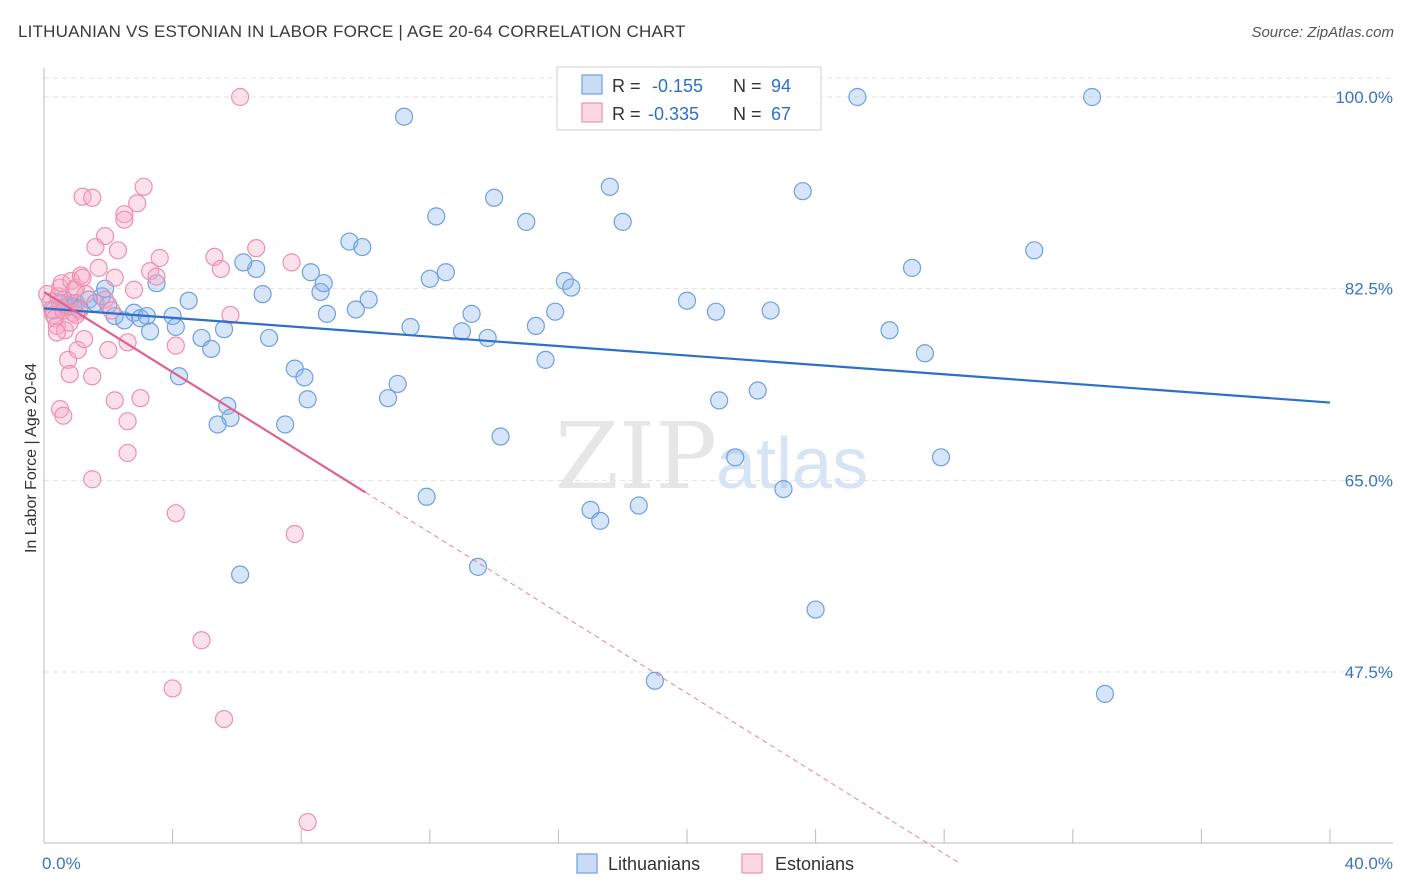 The height and width of the screenshot is (892, 1406). I want to click on watermark-zip: ZIP, so click(636, 456).